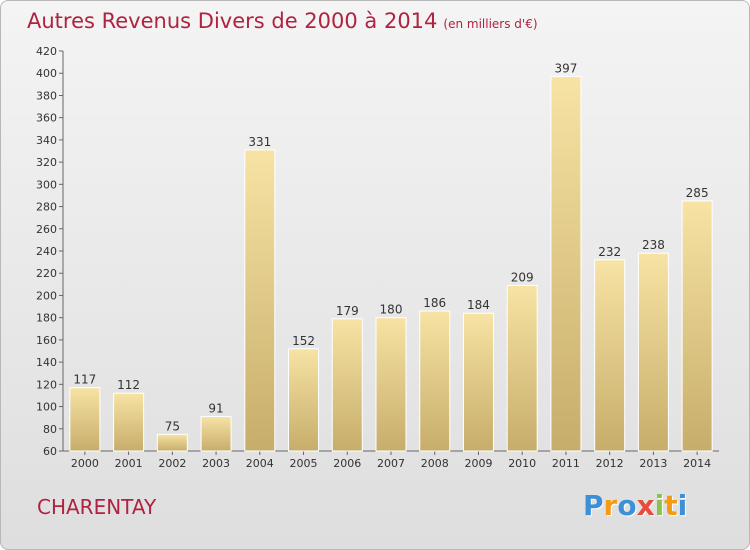  I want to click on y-tick-label: 280, so click(46, 207).